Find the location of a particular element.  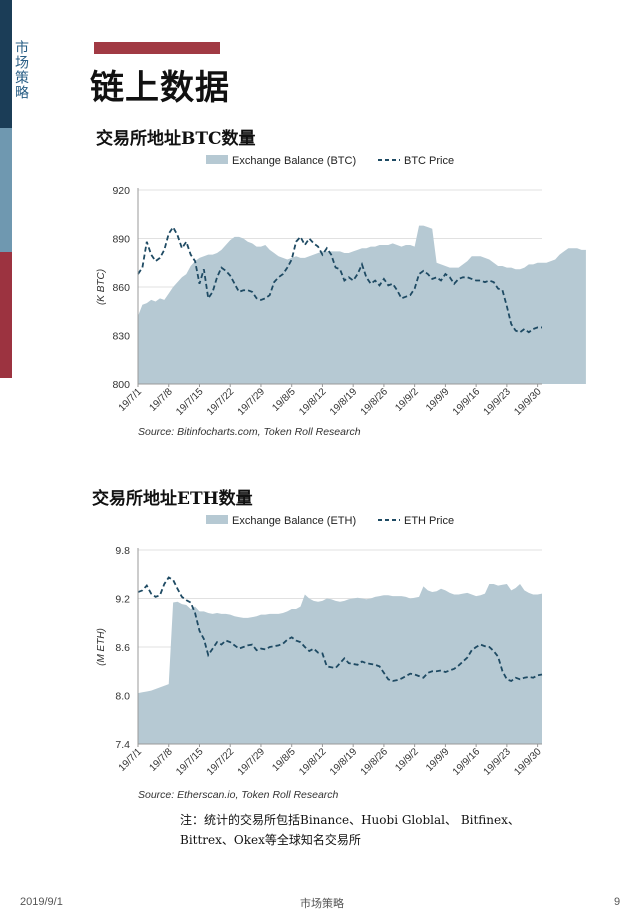

title-accent-bar is located at coordinates (157, 48).